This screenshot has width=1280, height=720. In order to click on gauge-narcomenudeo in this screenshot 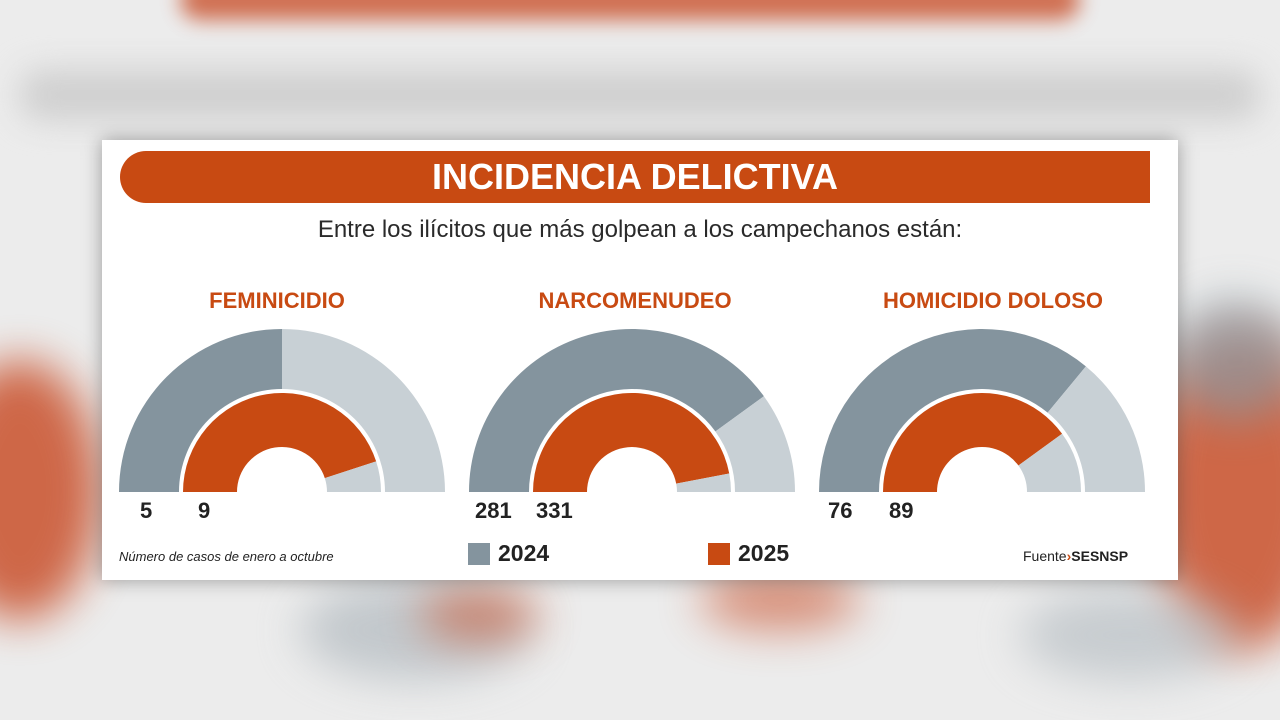, I will do `click(632, 410)`.